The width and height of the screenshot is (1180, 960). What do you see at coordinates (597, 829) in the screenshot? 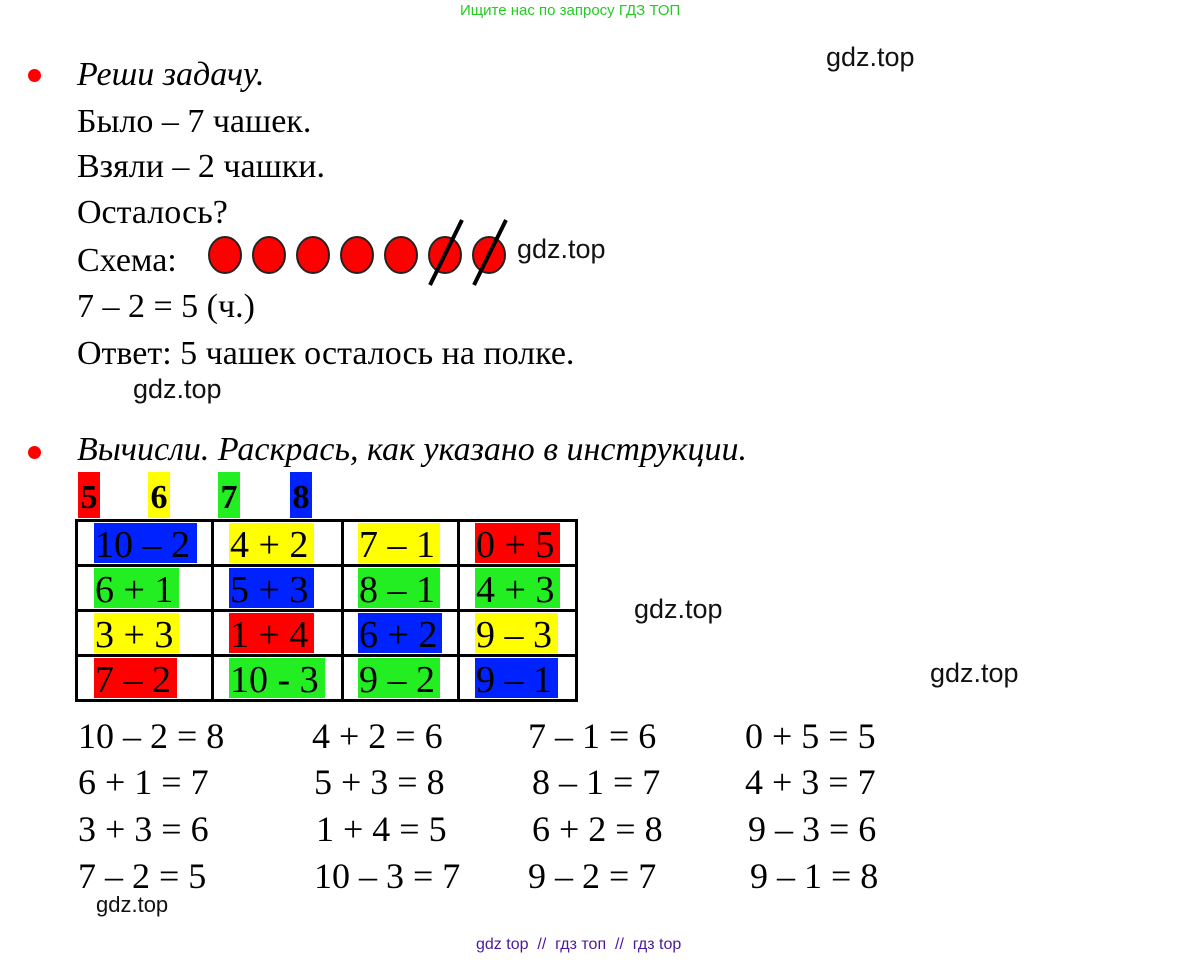
I see `equation: 6 + 2 = 8` at bounding box center [597, 829].